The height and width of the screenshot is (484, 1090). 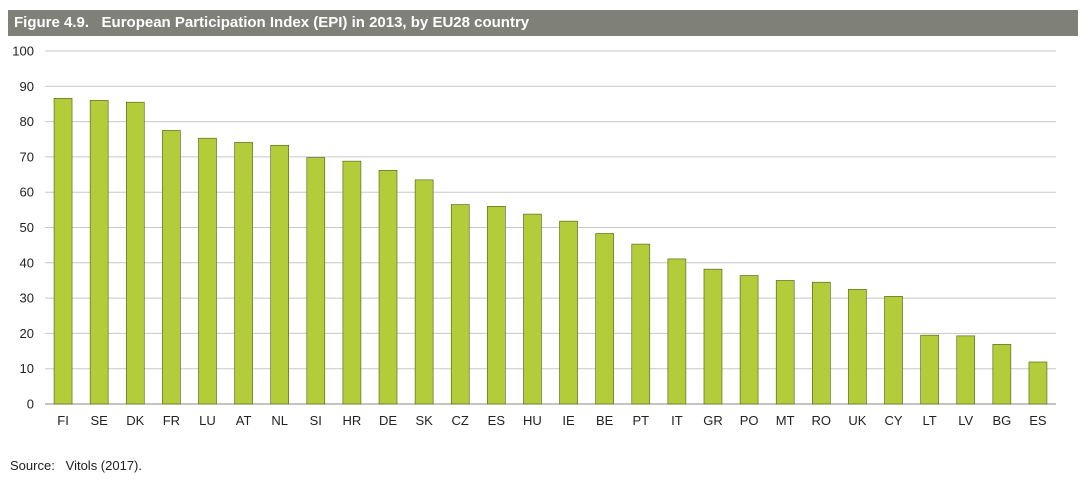 What do you see at coordinates (27, 262) in the screenshot?
I see `y-tick-label: 40` at bounding box center [27, 262].